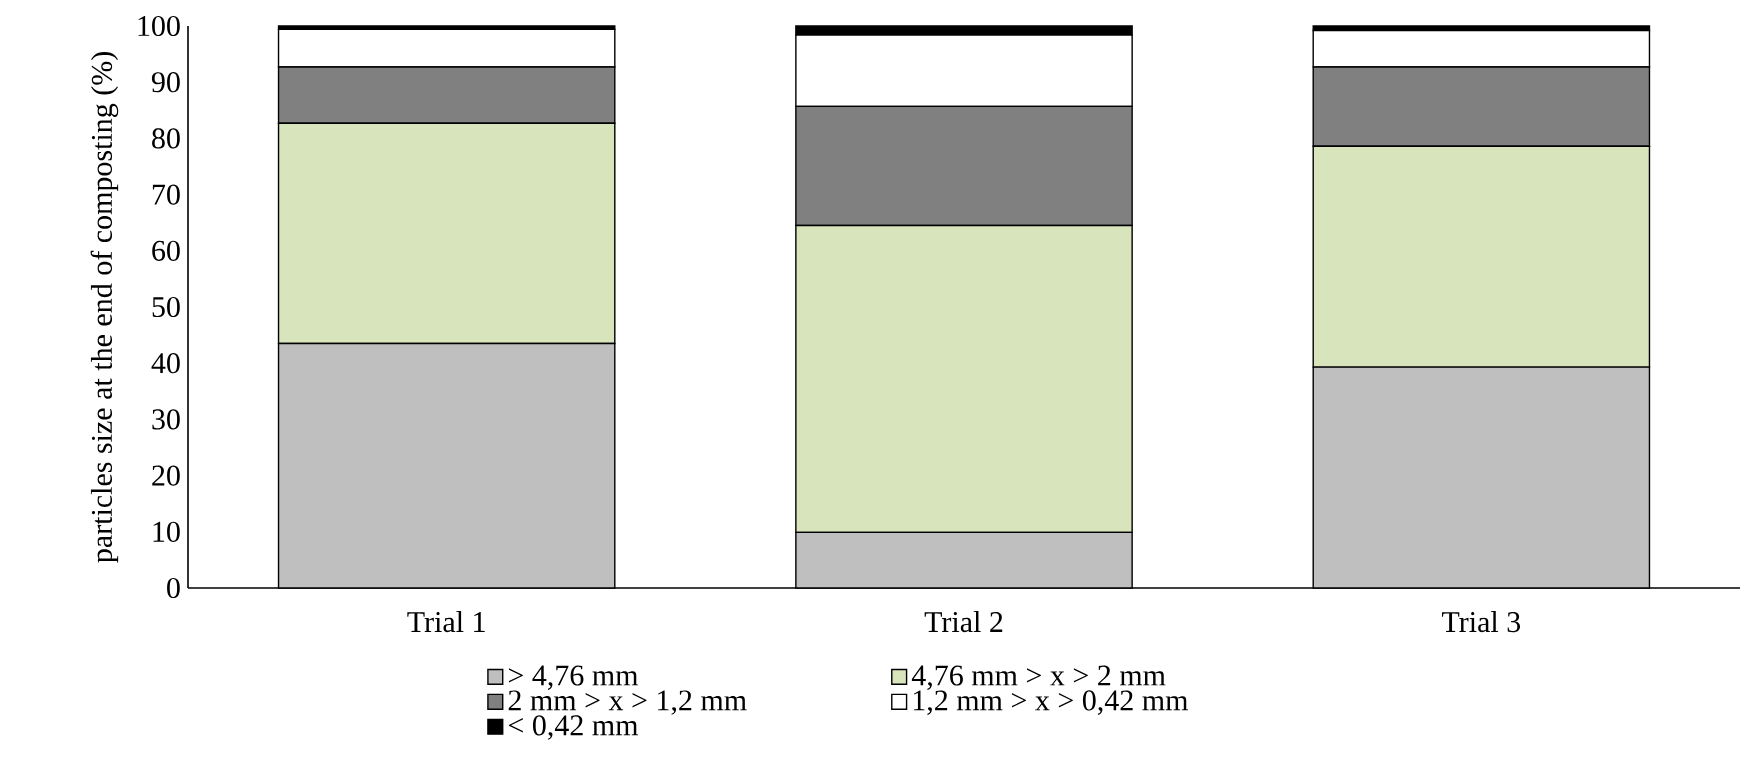 The height and width of the screenshot is (762, 1752). I want to click on x-tick-label: Trial 1, so click(446, 622).